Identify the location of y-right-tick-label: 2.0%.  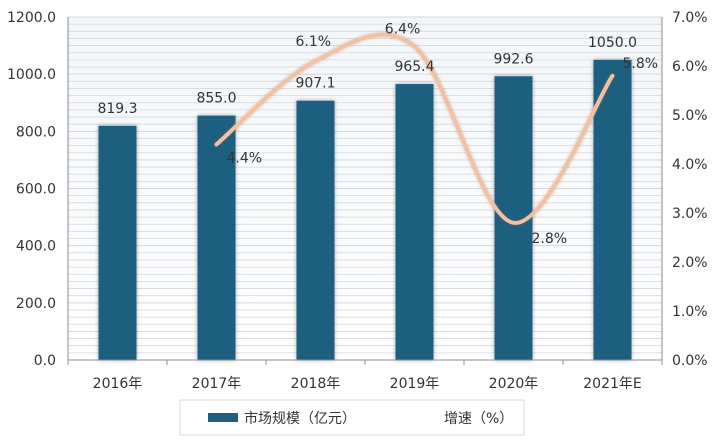
(690, 263).